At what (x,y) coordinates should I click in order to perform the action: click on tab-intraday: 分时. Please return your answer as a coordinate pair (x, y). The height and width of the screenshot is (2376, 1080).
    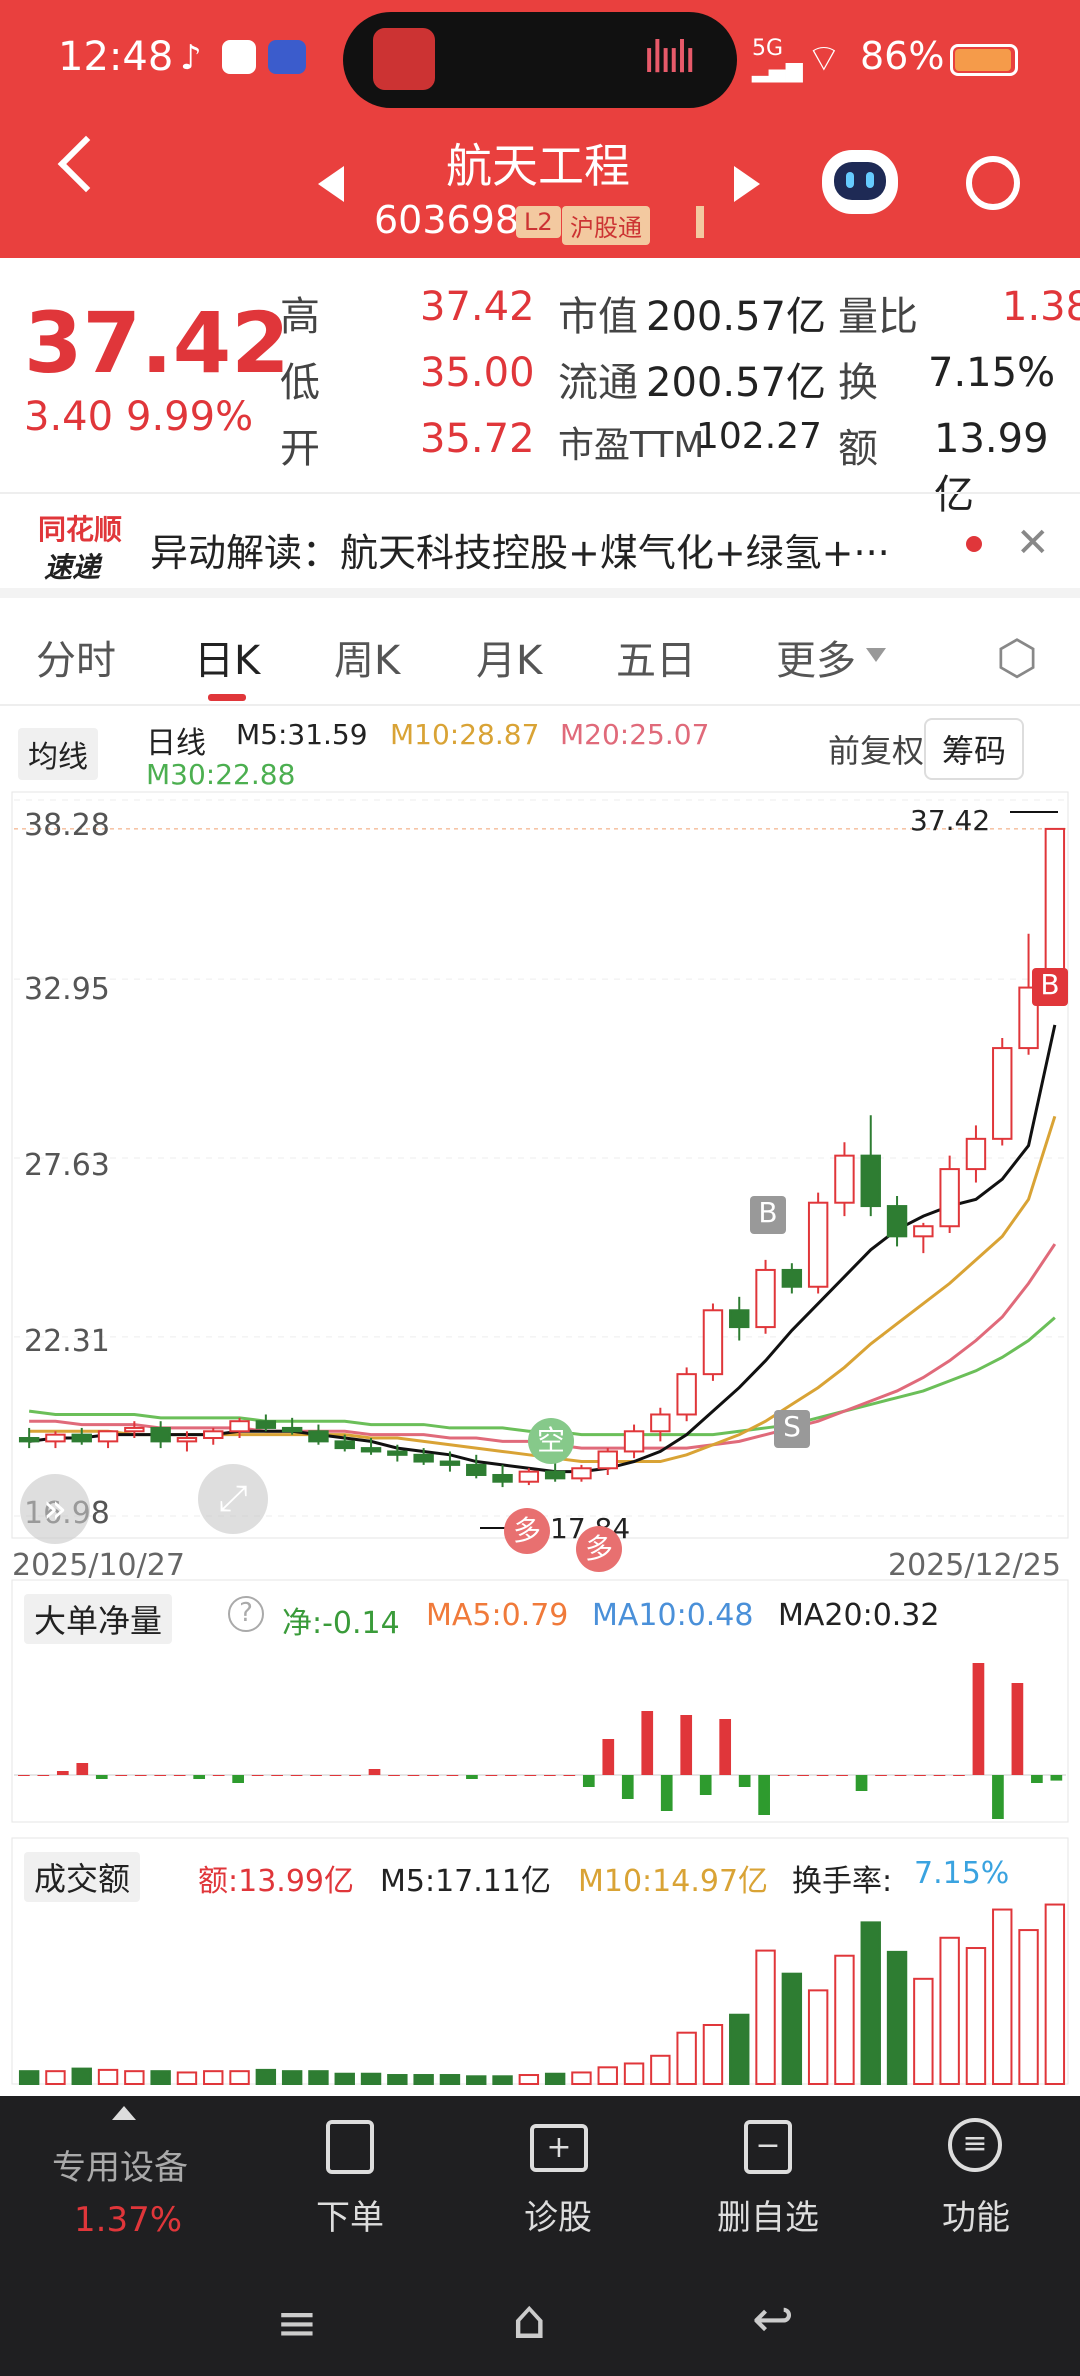
    Looking at the image, I should click on (76, 661).